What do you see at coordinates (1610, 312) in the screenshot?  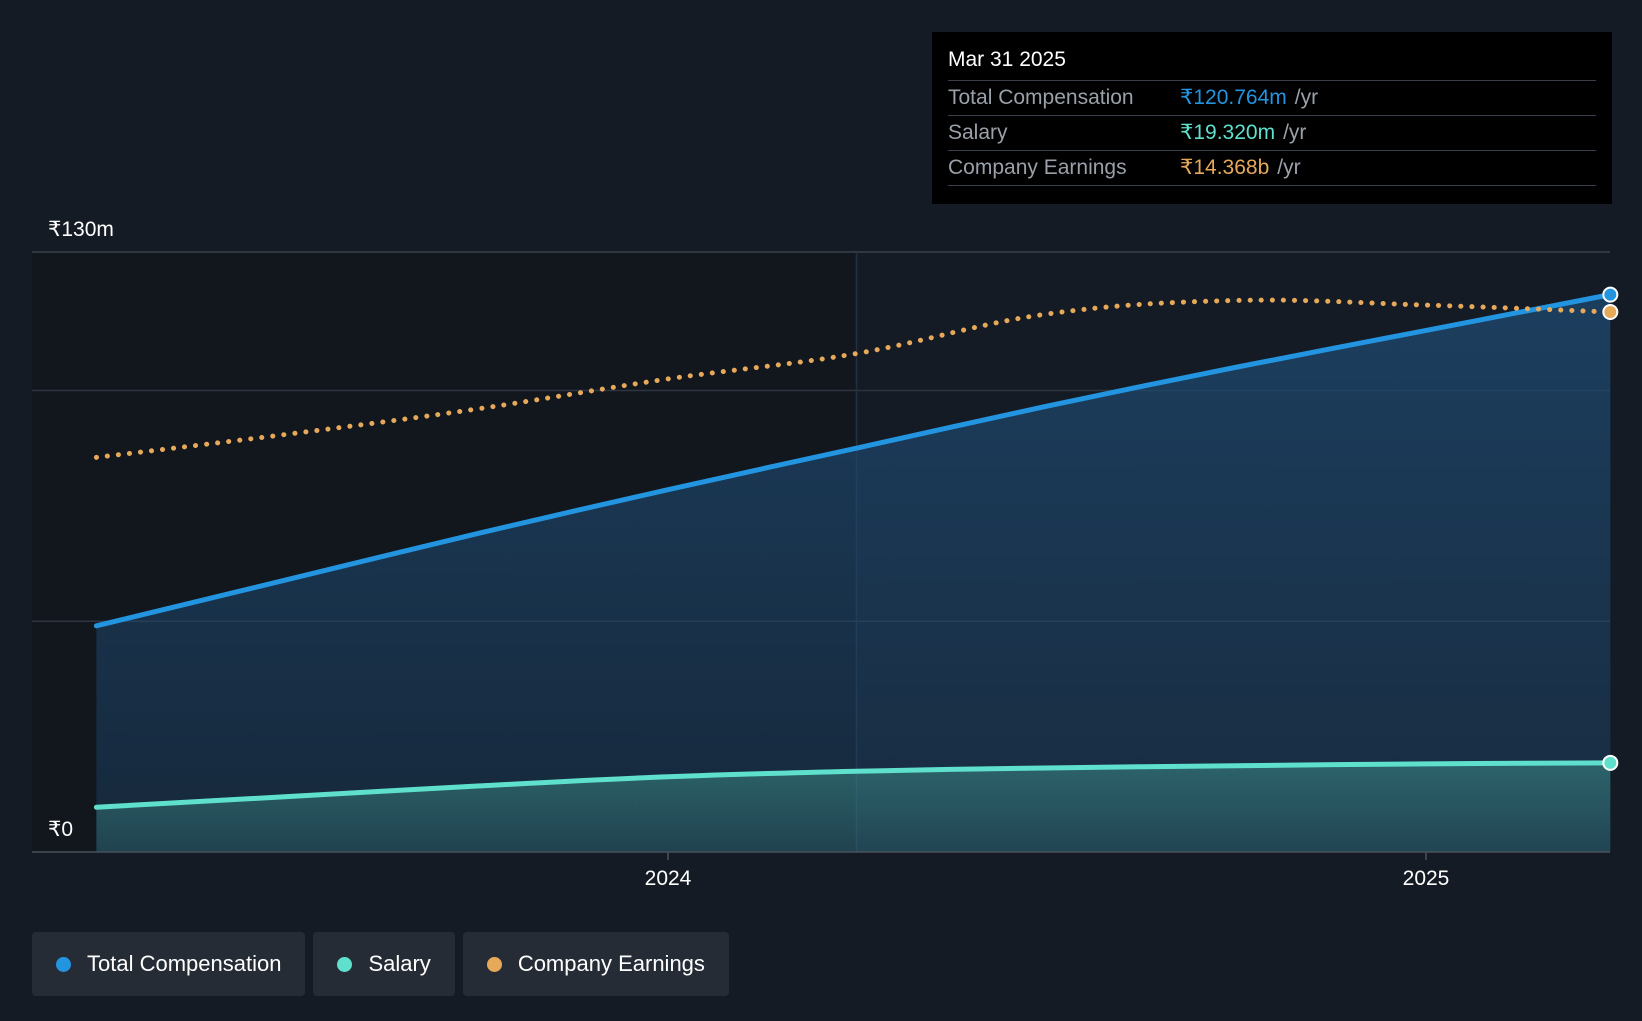 I see `end-marker-company-earnings` at bounding box center [1610, 312].